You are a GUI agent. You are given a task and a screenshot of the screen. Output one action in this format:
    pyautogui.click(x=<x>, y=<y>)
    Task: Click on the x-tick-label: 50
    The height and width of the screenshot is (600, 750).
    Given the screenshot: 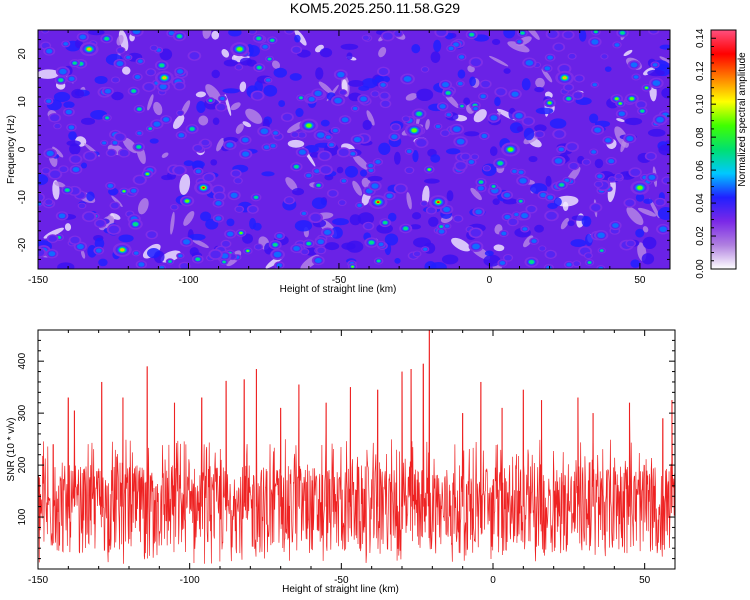 What is the action you would take?
    pyautogui.click(x=640, y=280)
    